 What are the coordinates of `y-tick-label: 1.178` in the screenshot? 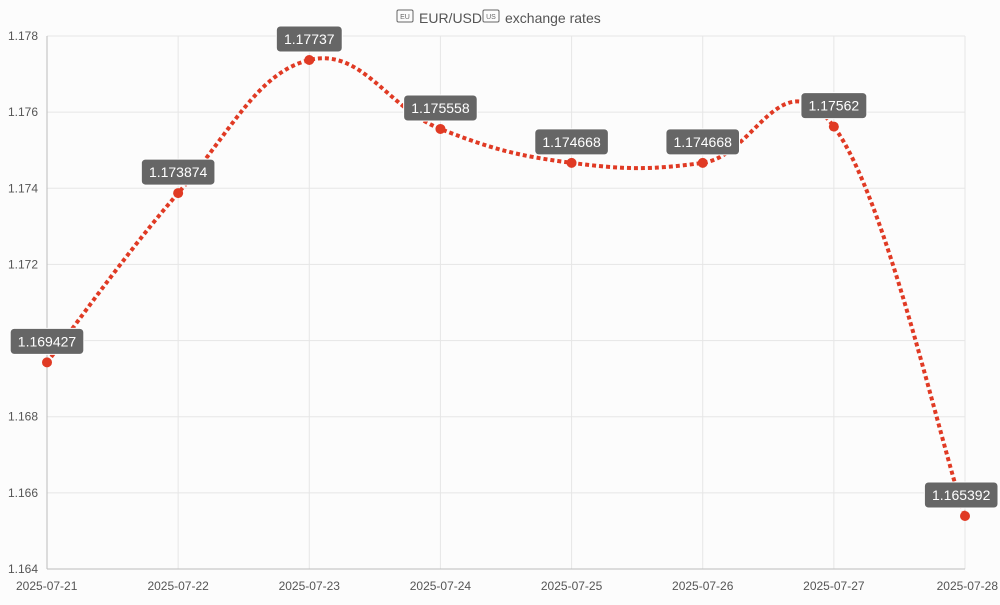 It's located at (23, 36).